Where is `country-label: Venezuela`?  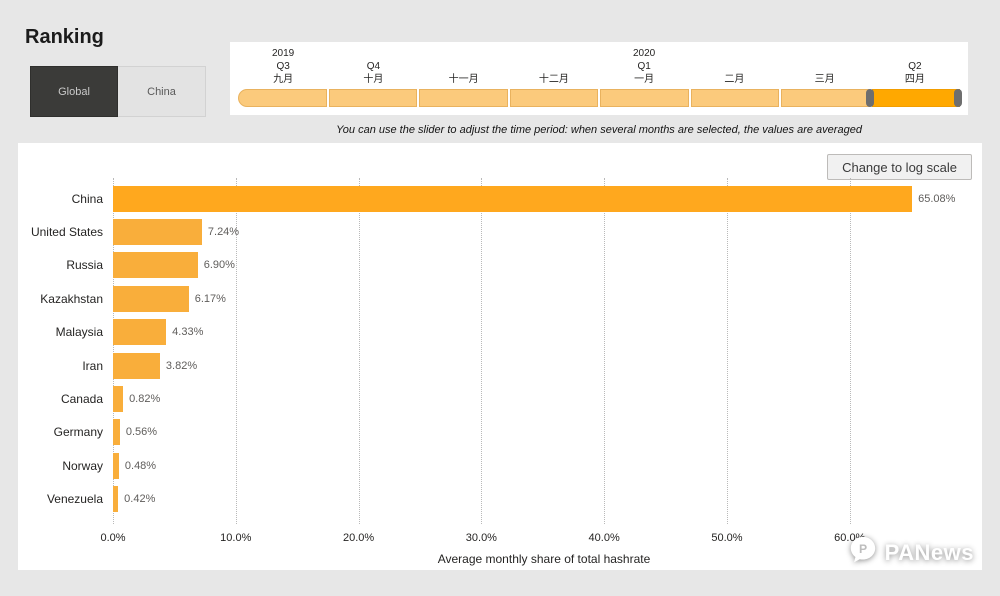 country-label: Venezuela is located at coordinates (74, 499).